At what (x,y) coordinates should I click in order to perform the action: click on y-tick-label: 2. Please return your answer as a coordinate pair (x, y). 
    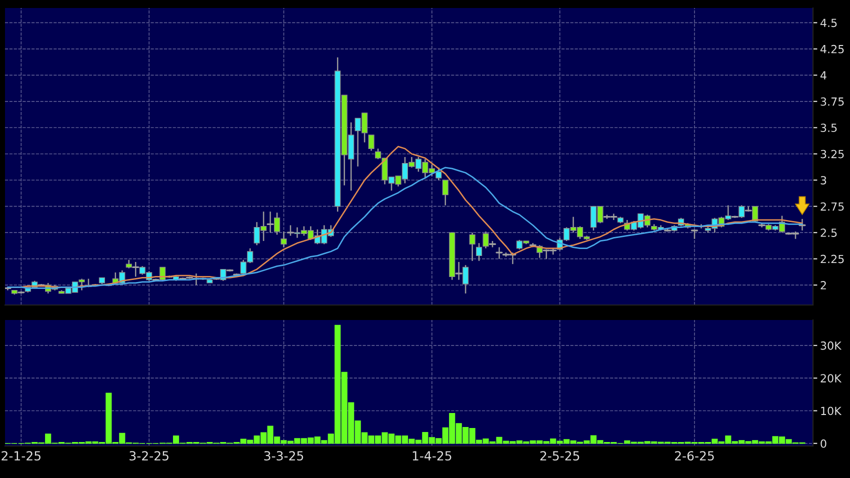
    Looking at the image, I should click on (823, 285).